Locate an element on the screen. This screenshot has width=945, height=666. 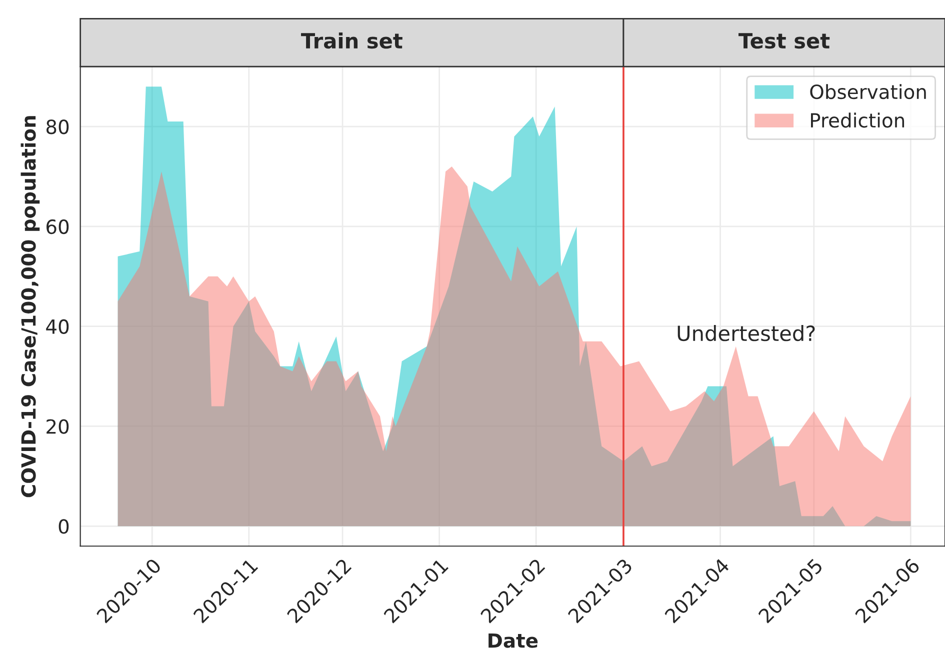
text: Test set is located at coordinates (784, 41).